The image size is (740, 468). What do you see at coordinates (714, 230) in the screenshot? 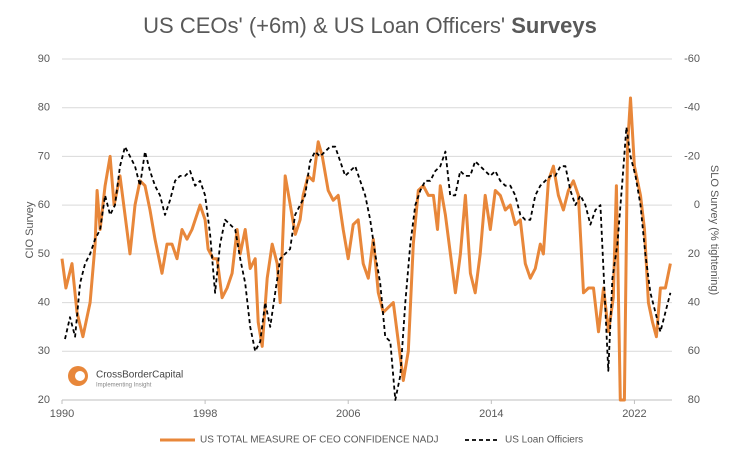
I see `y2-axis-label: SLO Survey (% tightening)` at bounding box center [714, 230].